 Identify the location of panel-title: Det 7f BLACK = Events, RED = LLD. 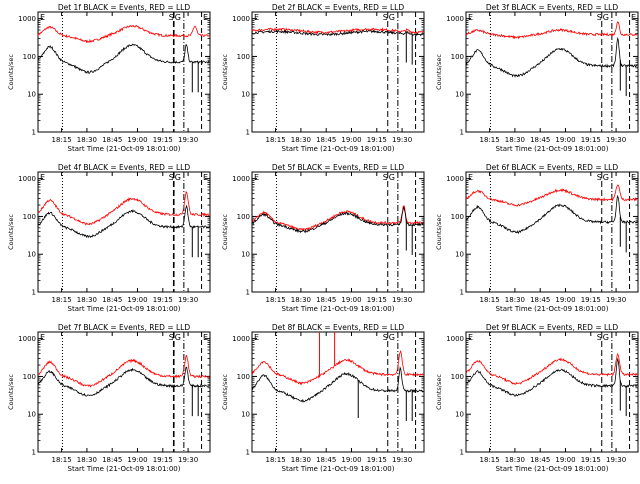
(124, 327).